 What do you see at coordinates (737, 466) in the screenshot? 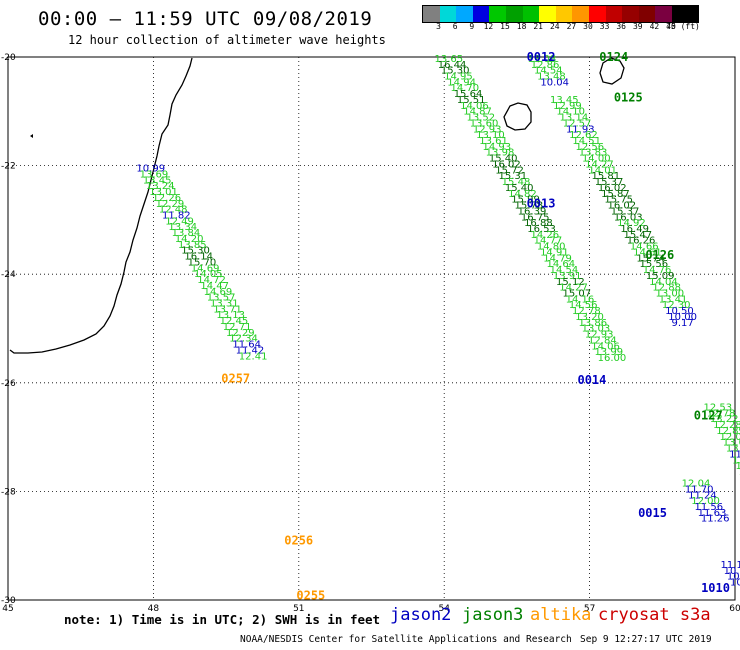
I see `wave-height-value: 13.41` at bounding box center [737, 466].